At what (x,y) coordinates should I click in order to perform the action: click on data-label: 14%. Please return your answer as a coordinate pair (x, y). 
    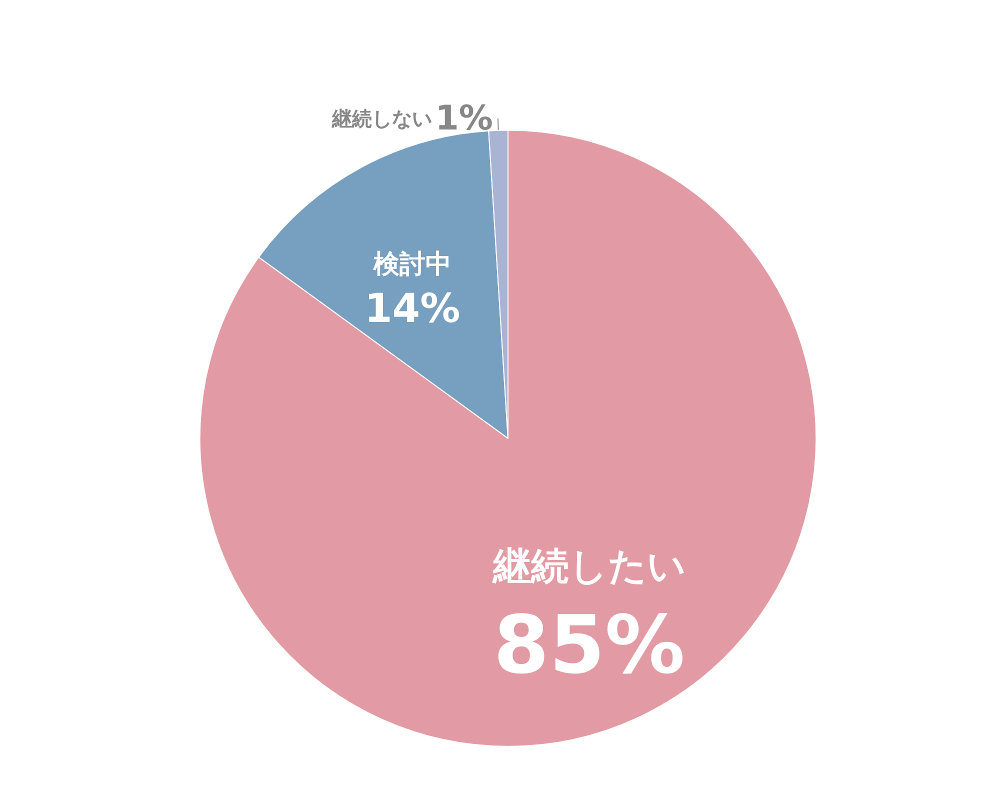
    Looking at the image, I should click on (412, 309).